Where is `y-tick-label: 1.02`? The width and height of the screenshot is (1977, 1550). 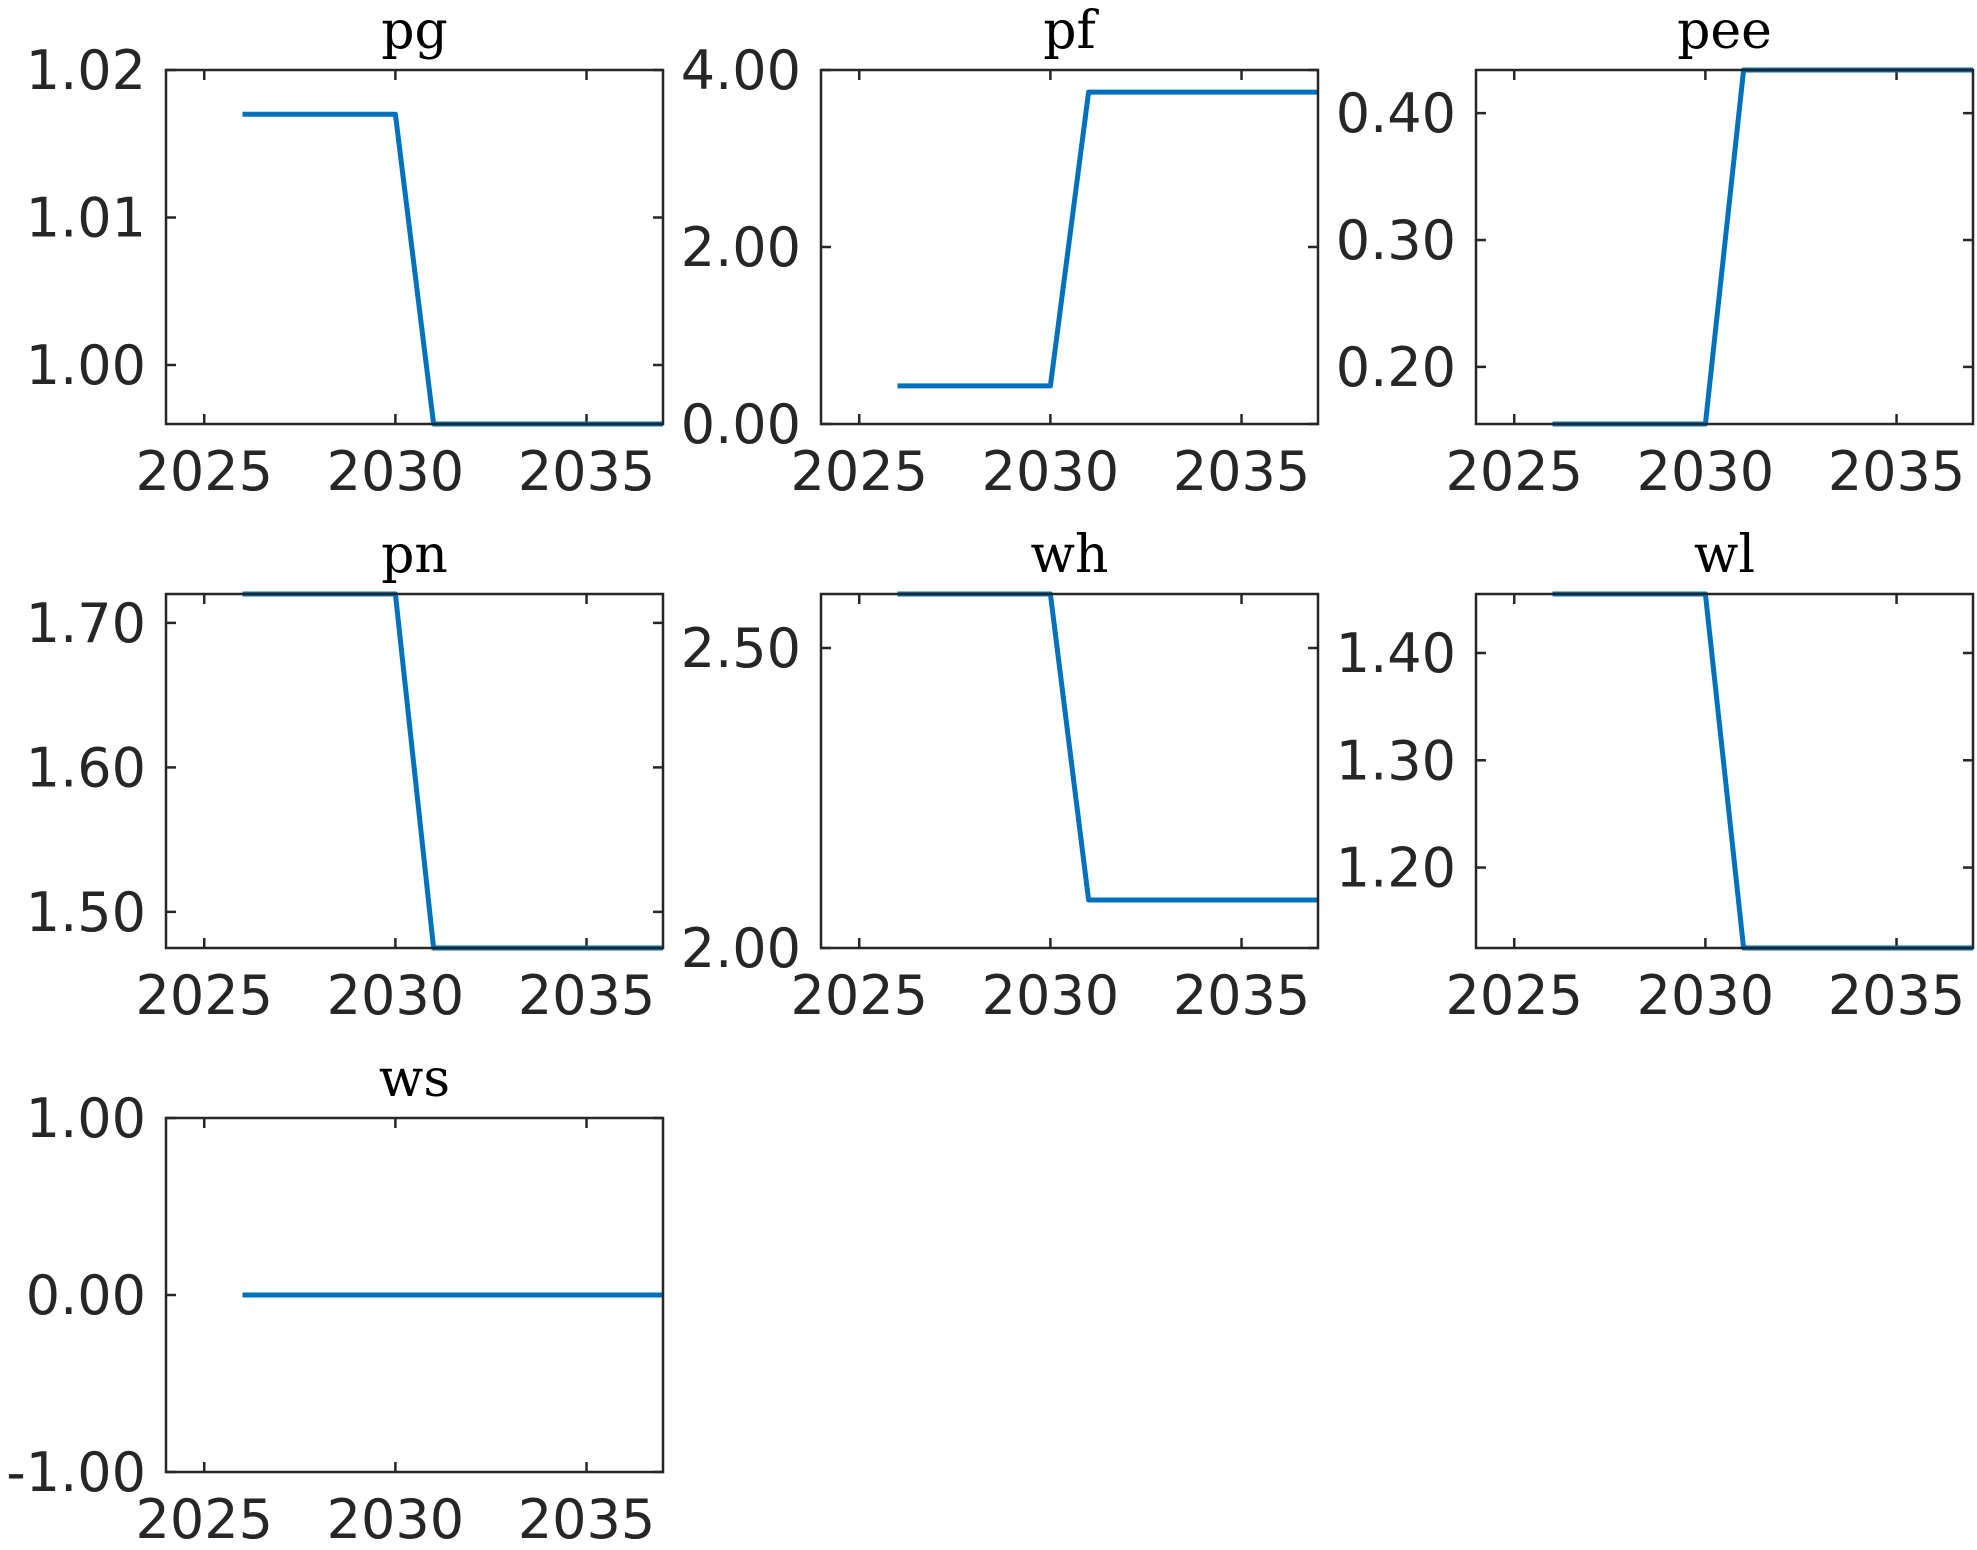 y-tick-label: 1.02 is located at coordinates (86, 70).